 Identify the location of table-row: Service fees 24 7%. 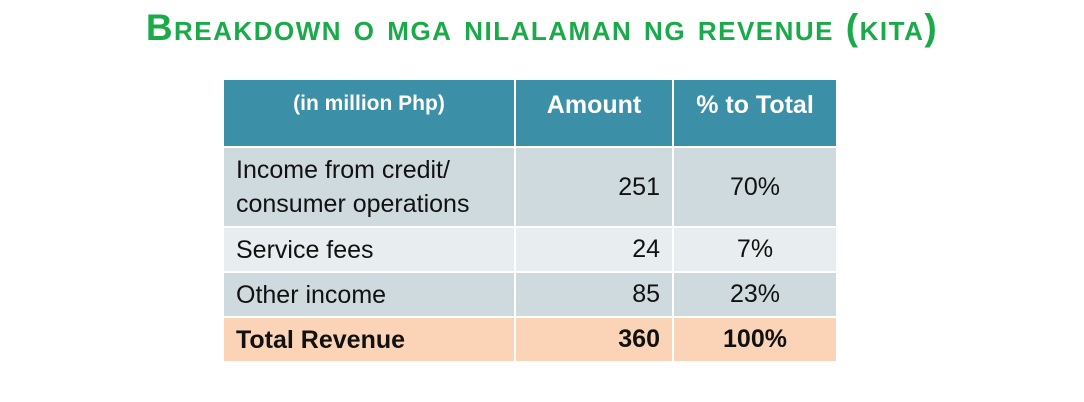
(530, 249).